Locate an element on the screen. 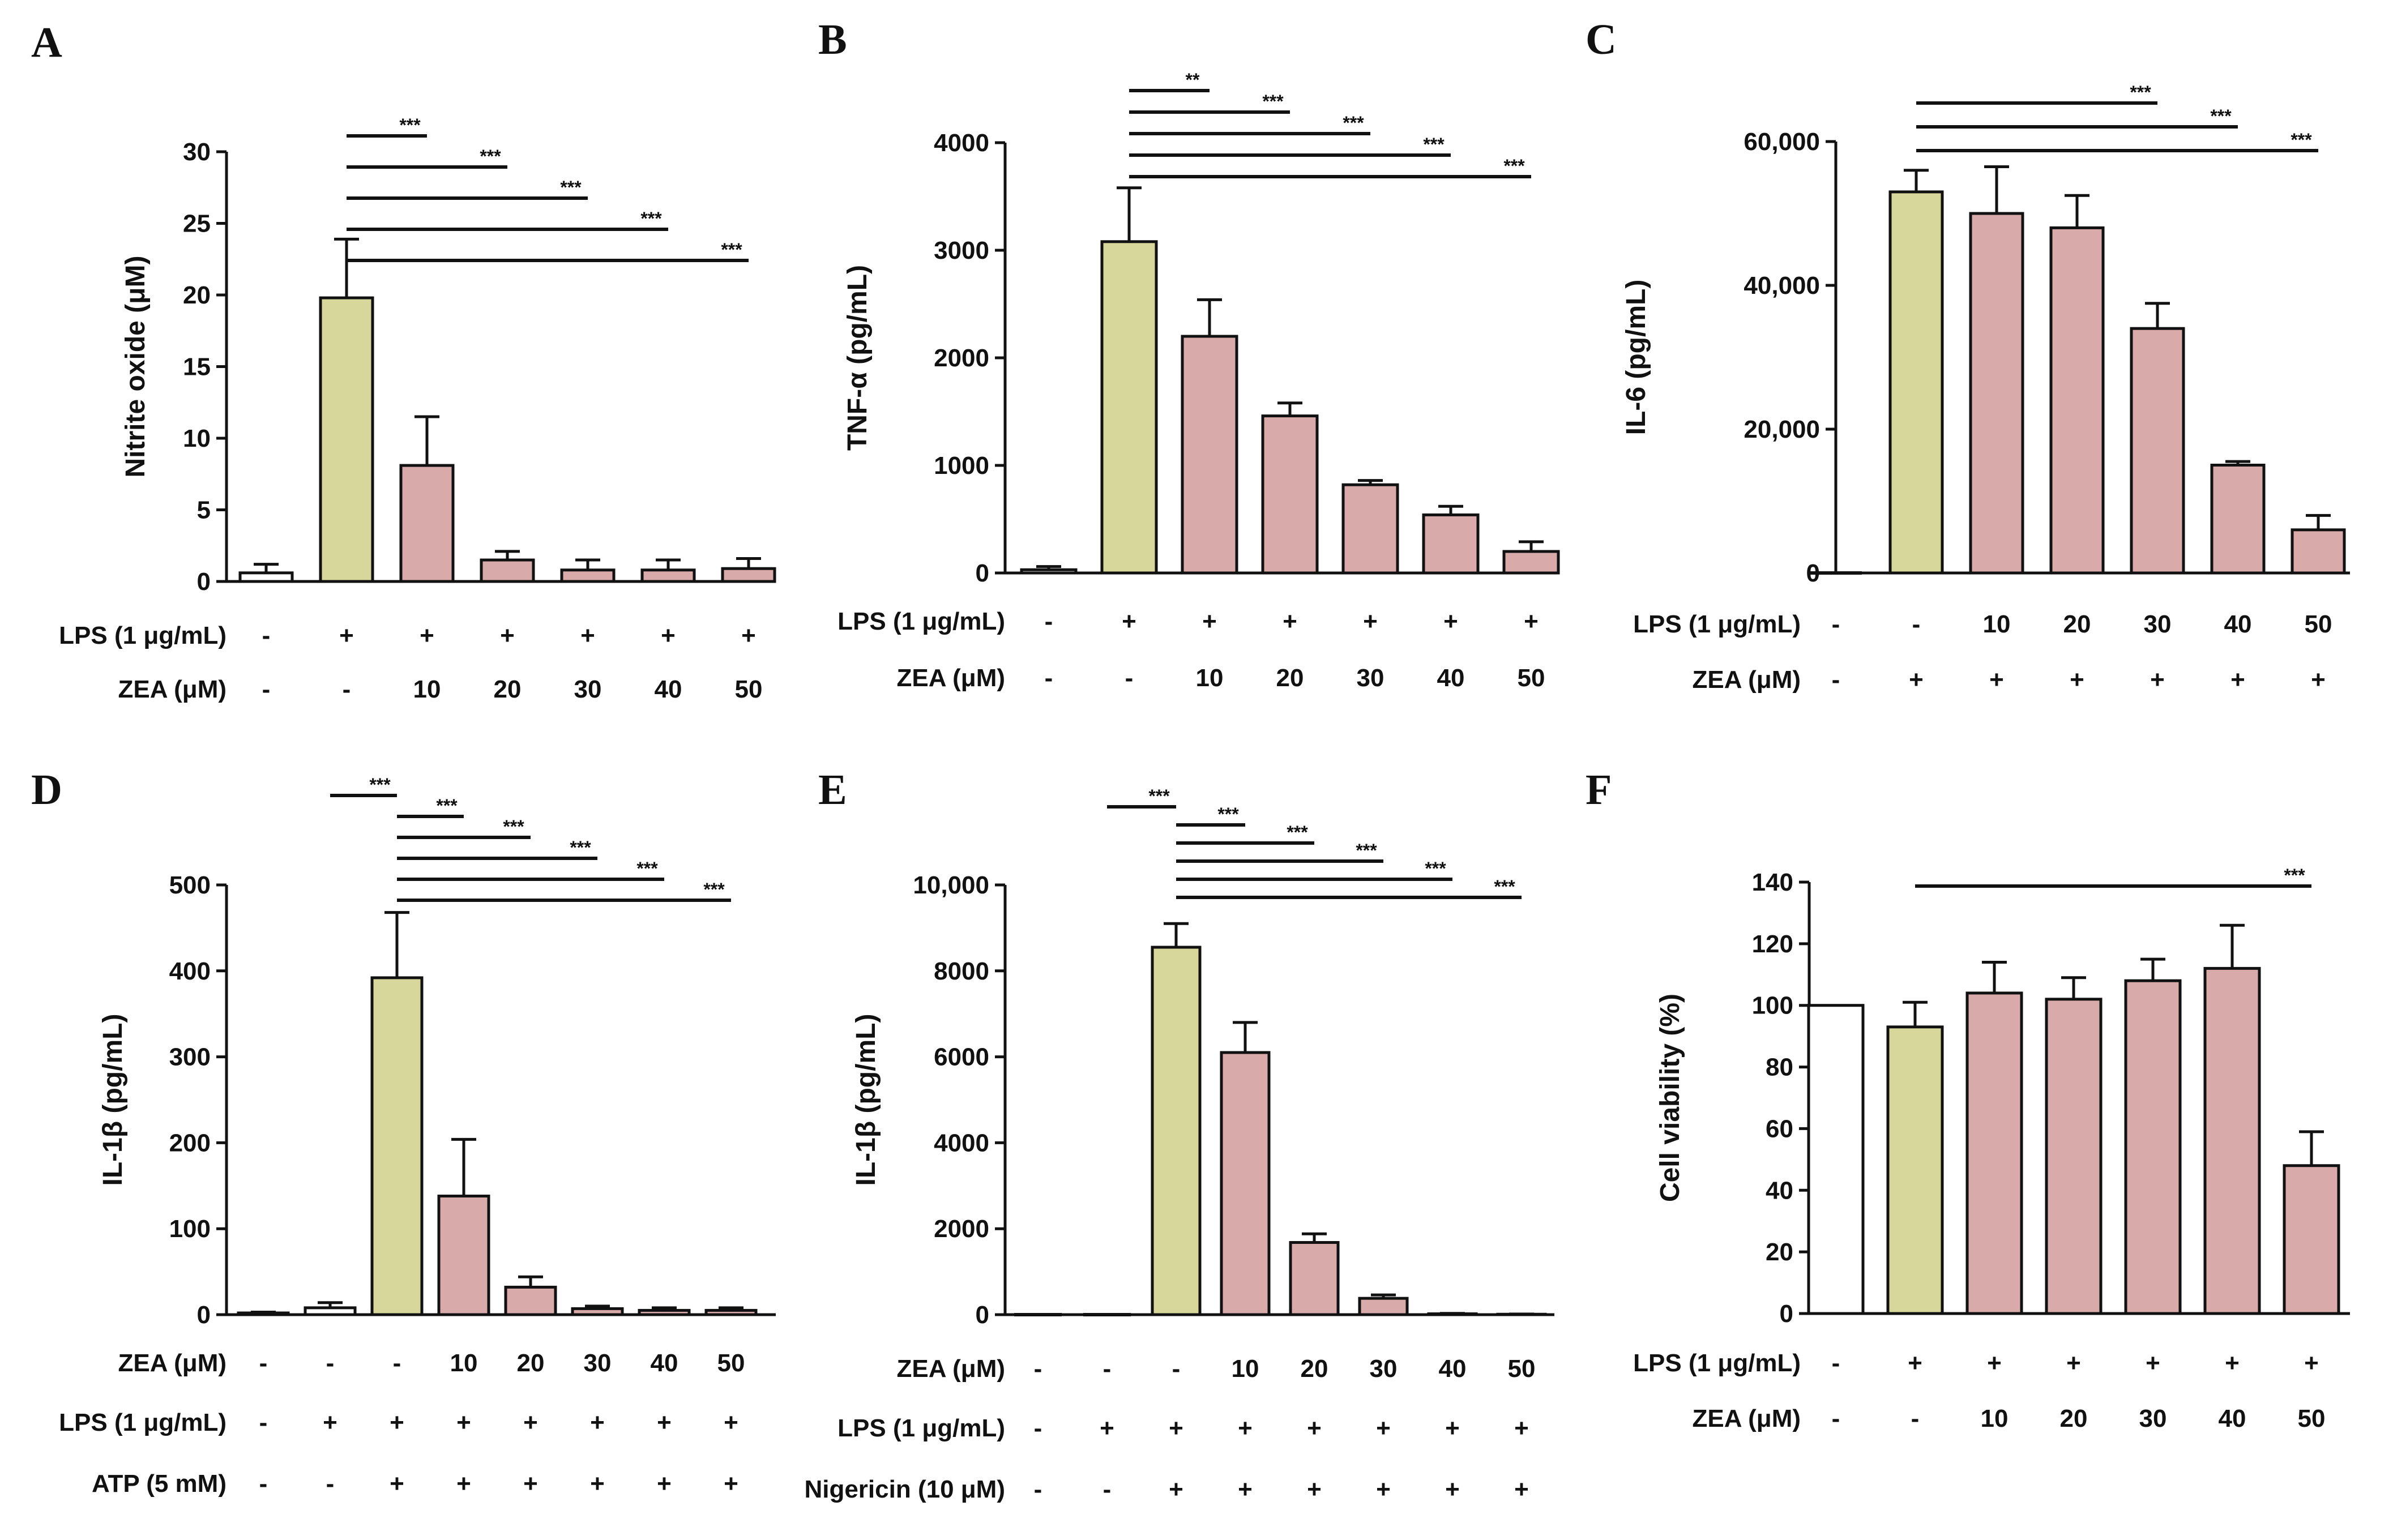  y-tick-label: 10 is located at coordinates (197, 438).